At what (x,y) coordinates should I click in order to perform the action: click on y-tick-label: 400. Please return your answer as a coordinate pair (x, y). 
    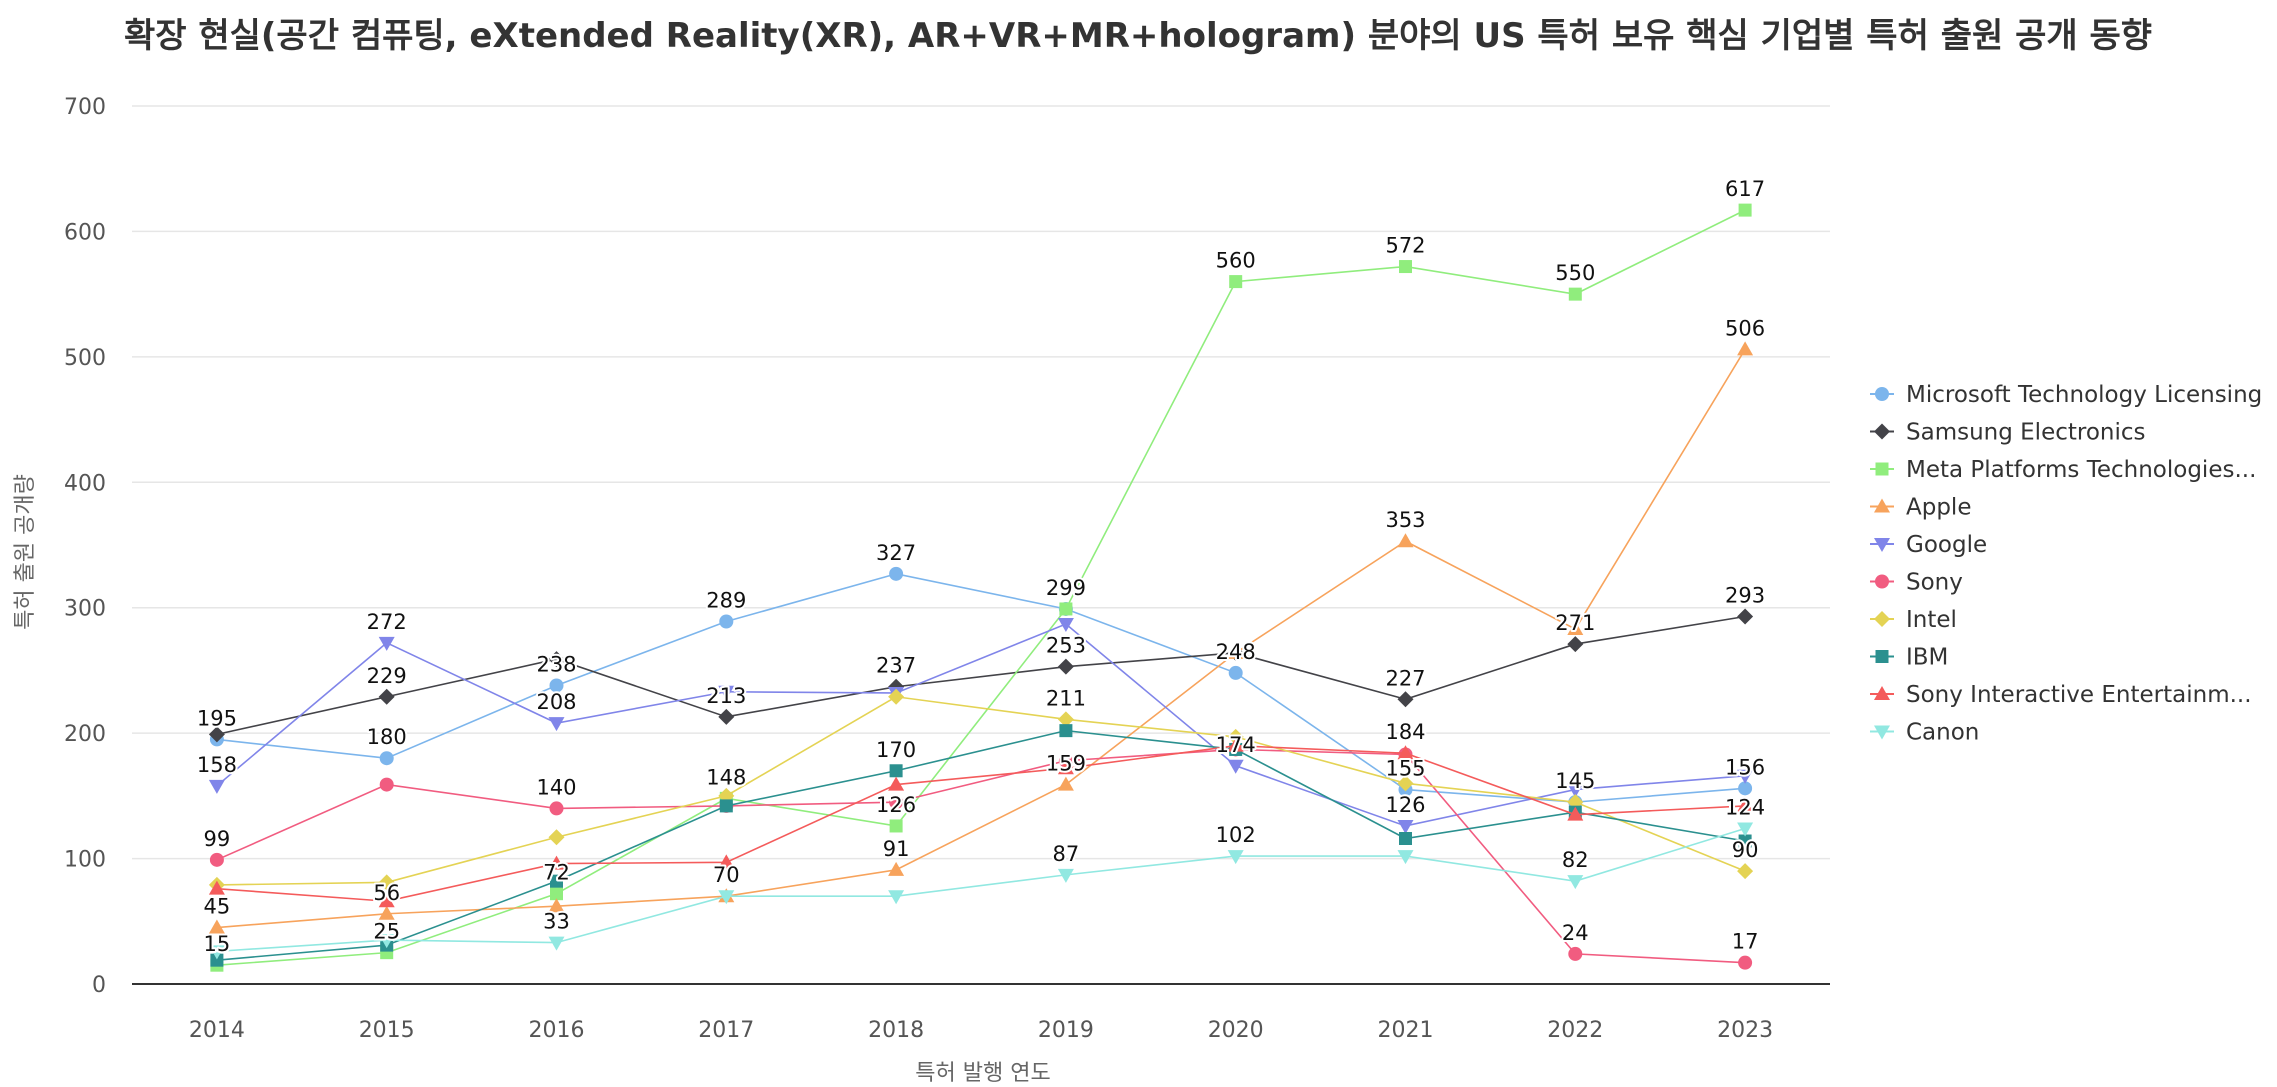
    Looking at the image, I should click on (85, 483).